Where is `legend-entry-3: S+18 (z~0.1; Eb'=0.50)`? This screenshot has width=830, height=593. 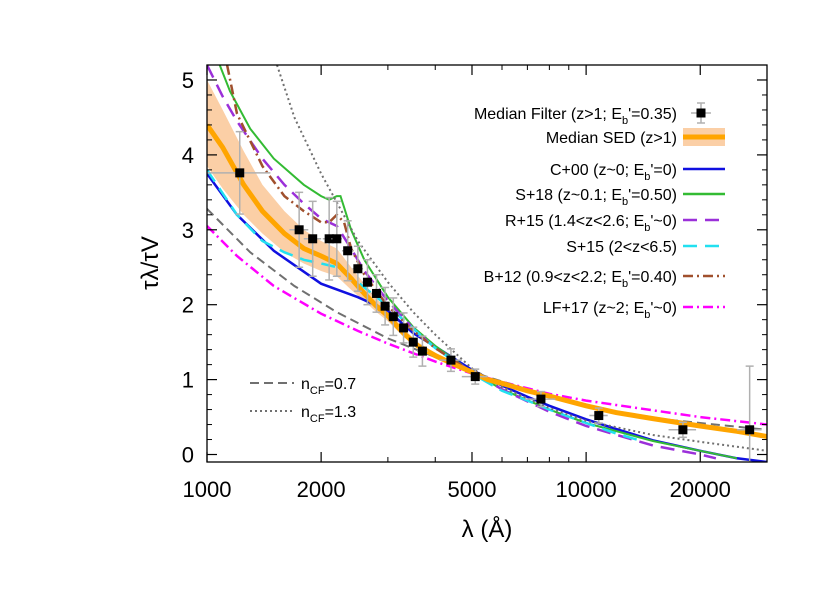
legend-entry-3: S+18 (z~0.1; Eb'=0.50) is located at coordinates (620, 197).